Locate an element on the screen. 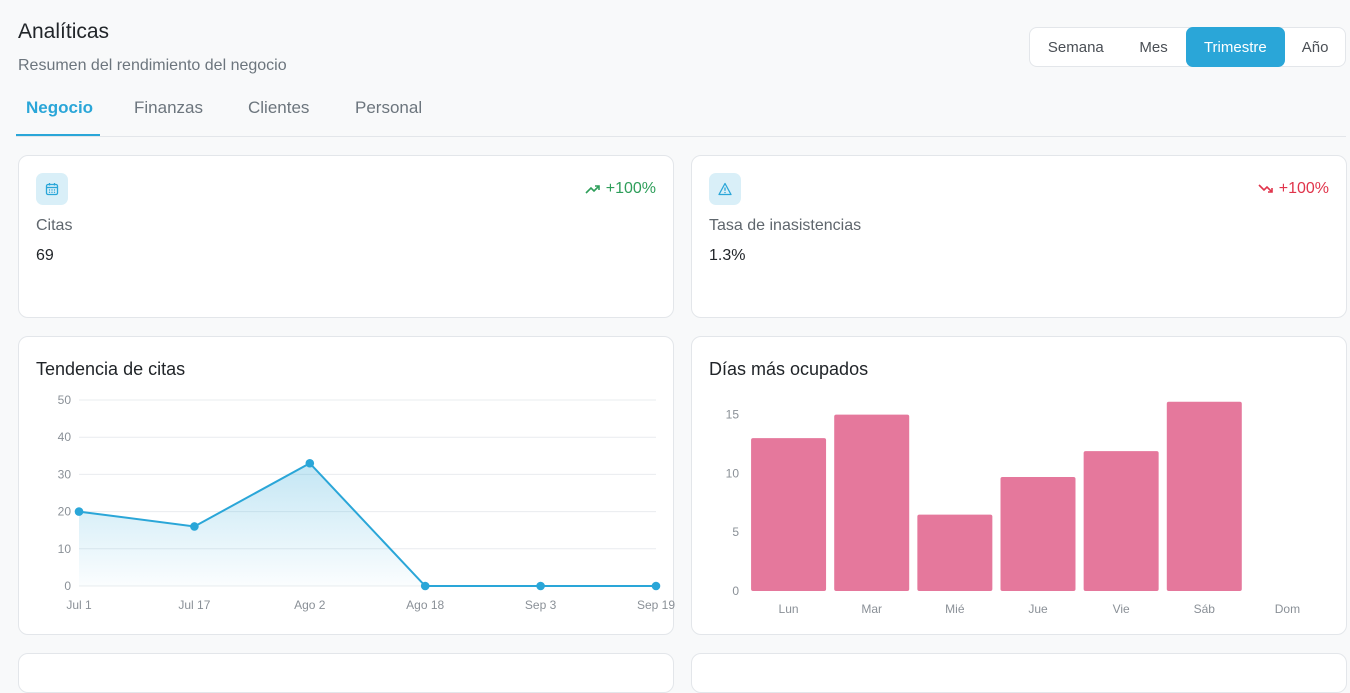  calendar-icon is located at coordinates (52, 189).